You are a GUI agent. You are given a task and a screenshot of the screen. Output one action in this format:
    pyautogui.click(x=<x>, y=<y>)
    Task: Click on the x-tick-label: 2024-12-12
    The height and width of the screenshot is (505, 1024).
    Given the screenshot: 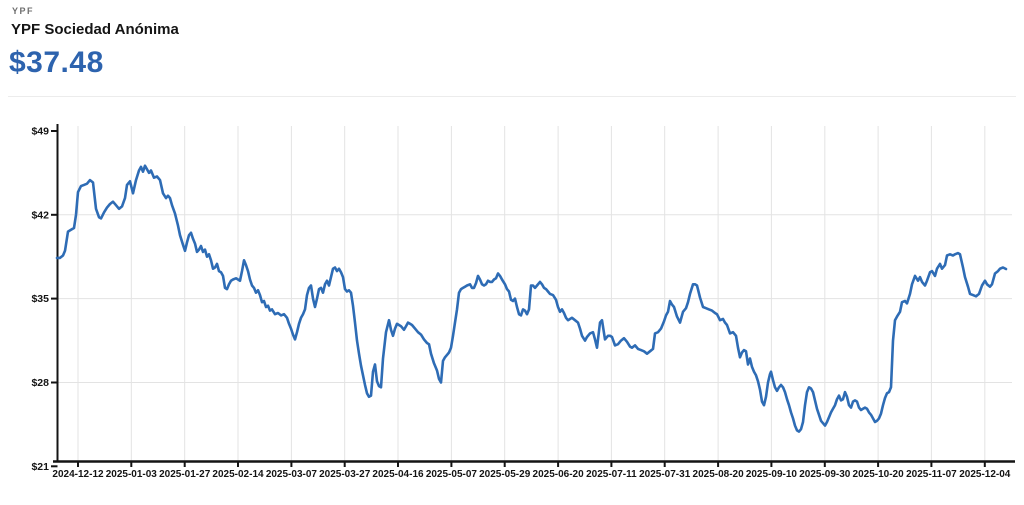 What is the action you would take?
    pyautogui.click(x=78, y=474)
    